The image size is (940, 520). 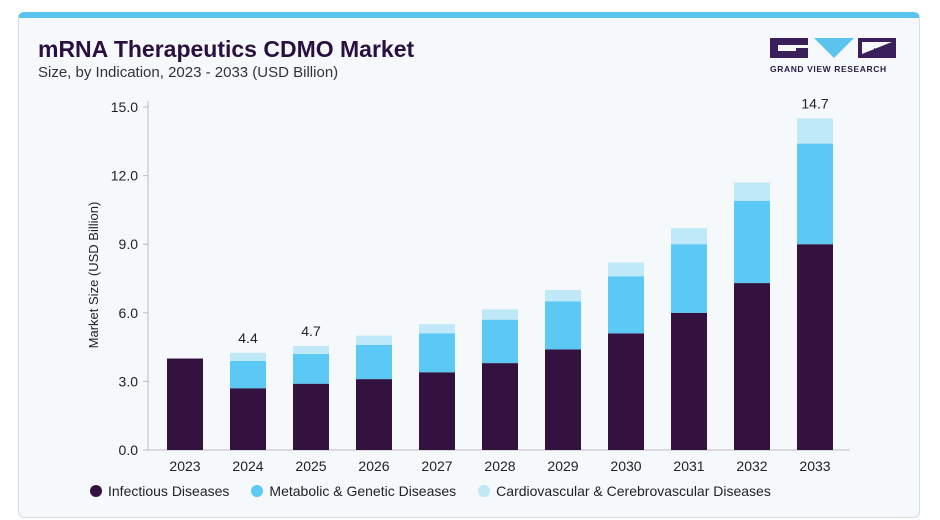 What do you see at coordinates (363, 491) in the screenshot?
I see `legend-label: Metabolic & Genetic Diseases` at bounding box center [363, 491].